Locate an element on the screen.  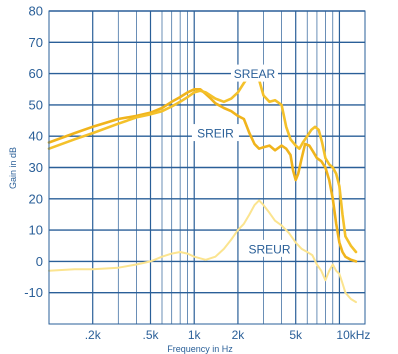
x-tick-label: .2k is located at coordinates (93, 335).